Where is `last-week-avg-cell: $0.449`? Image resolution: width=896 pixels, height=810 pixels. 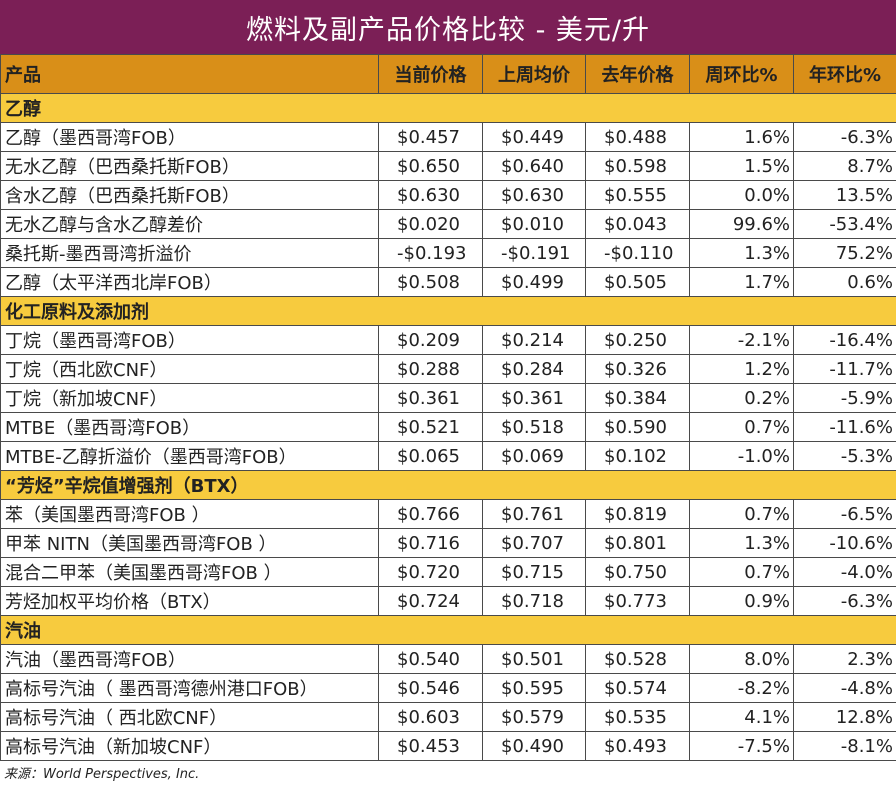 last-week-avg-cell: $0.449 is located at coordinates (534, 137).